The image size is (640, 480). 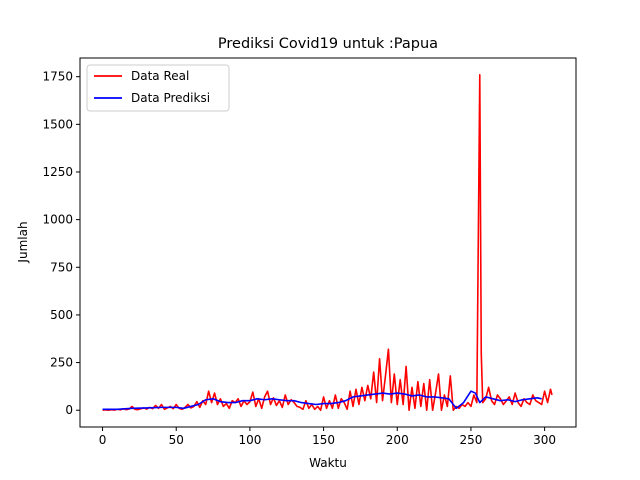 What do you see at coordinates (170, 98) in the screenshot?
I see `legend-label-data-prediksi: Data Prediksi` at bounding box center [170, 98].